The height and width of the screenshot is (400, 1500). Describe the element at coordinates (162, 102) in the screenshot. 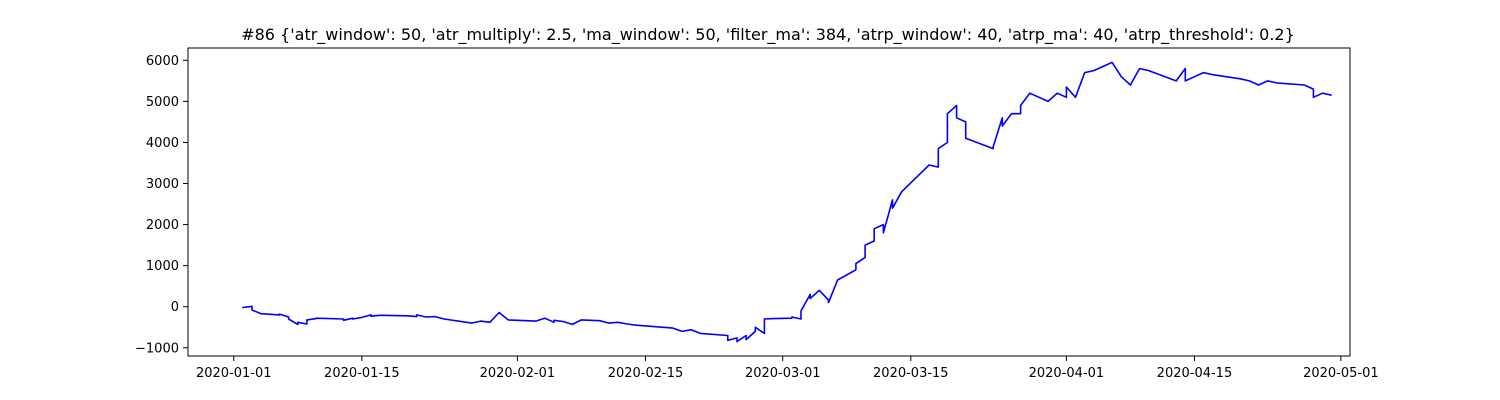

I see `y-tick-label: 5000` at that location.